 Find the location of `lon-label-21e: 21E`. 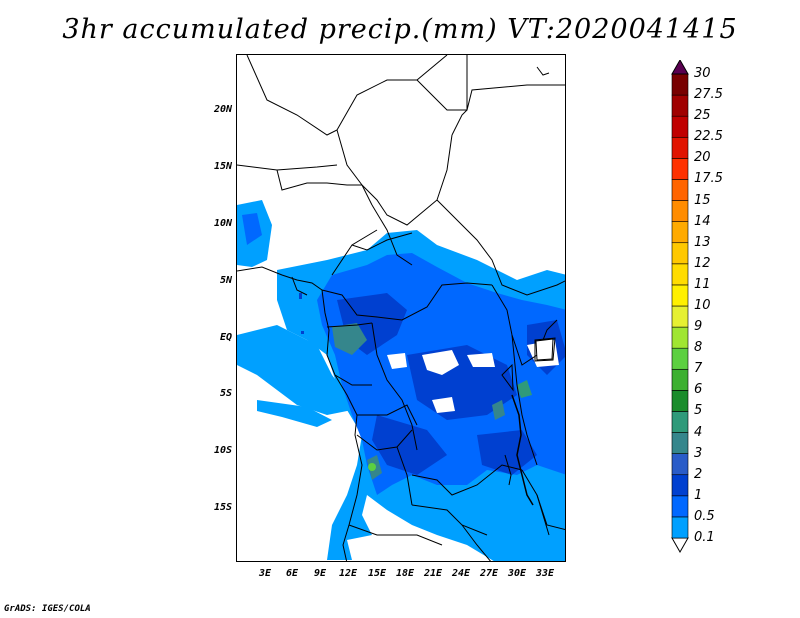

lon-label-21e: 21E is located at coordinates (433, 573).